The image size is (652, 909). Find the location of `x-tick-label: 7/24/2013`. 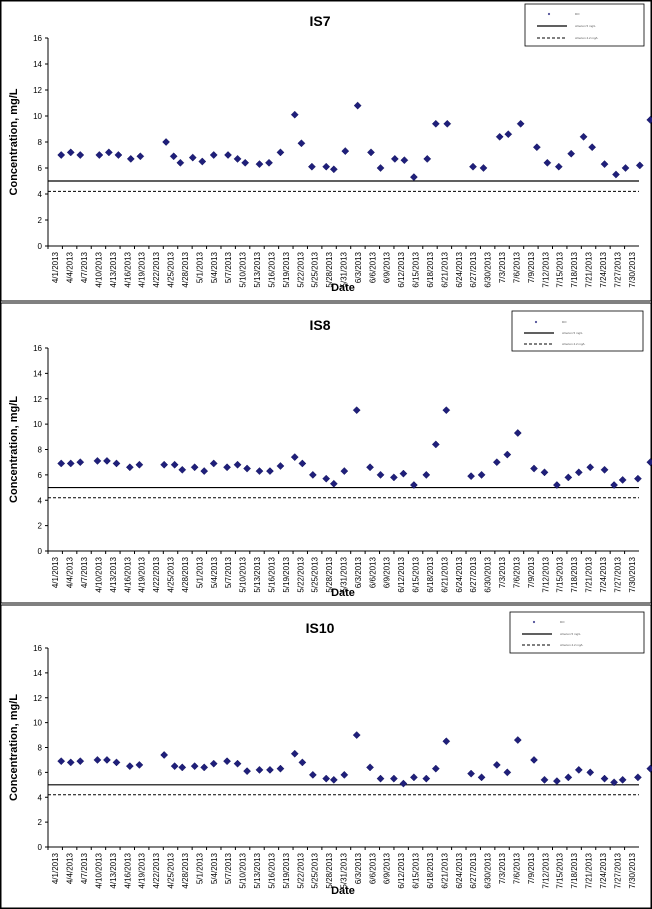

x-tick-label: 7/24/2013 is located at coordinates (603, 574).